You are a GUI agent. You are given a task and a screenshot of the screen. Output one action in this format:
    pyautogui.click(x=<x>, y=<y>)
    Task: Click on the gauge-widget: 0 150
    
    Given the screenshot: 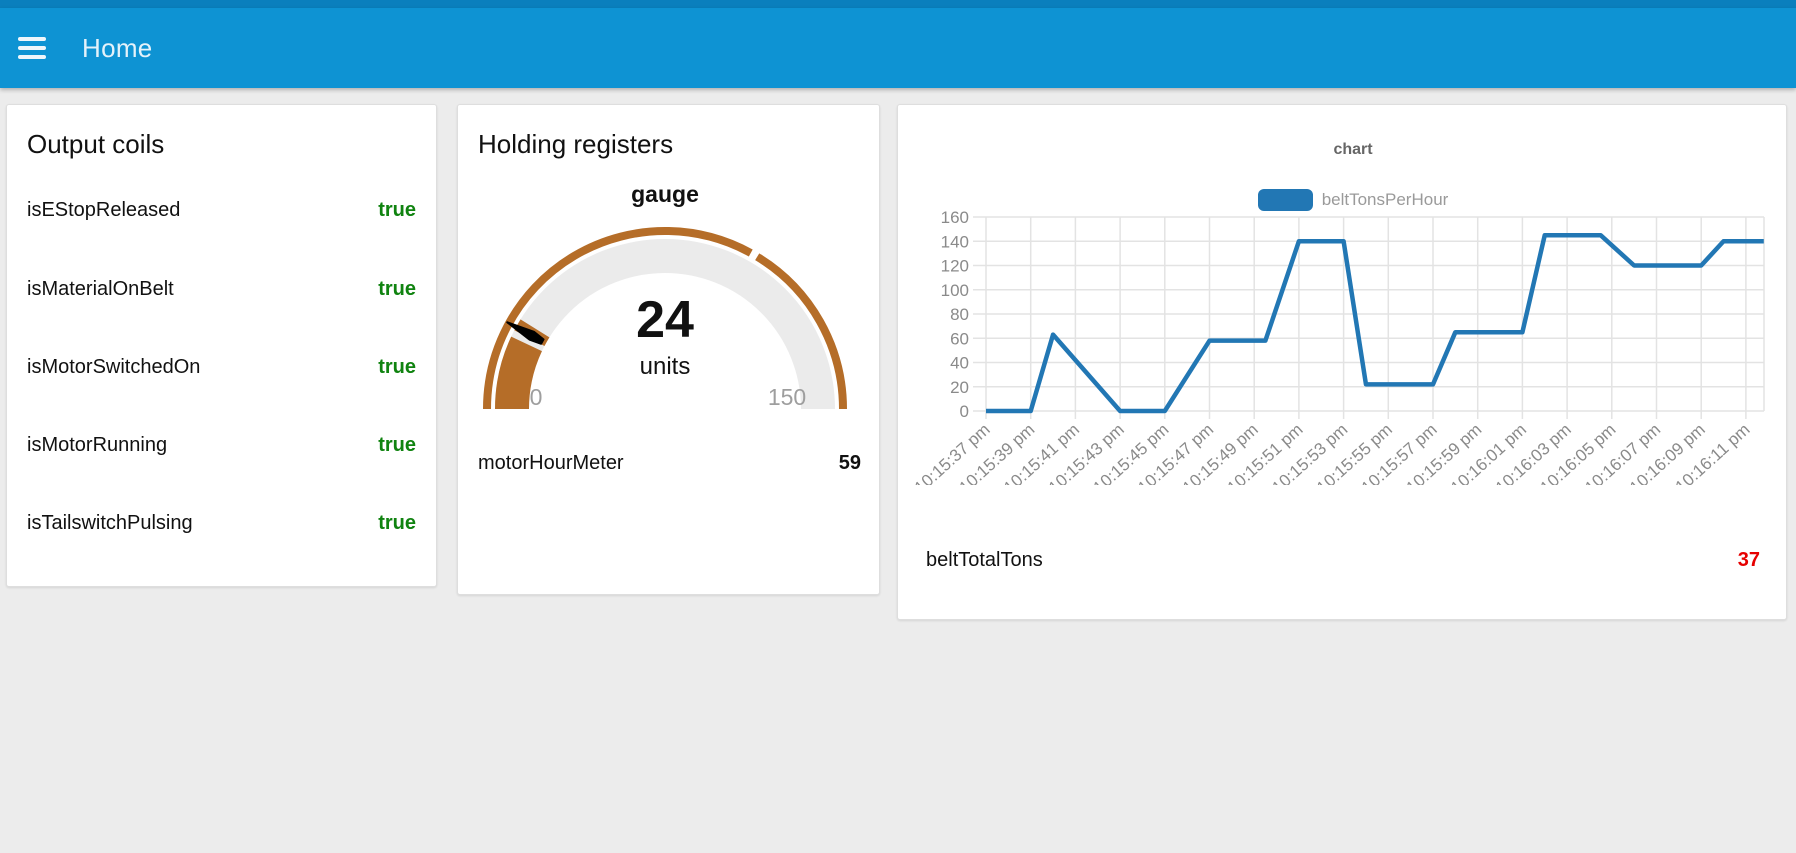 What is the action you would take?
    pyautogui.click(x=665, y=318)
    